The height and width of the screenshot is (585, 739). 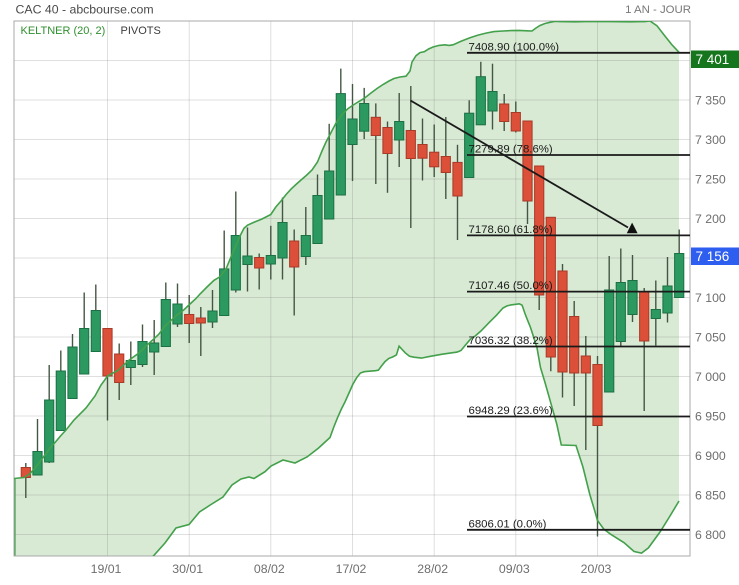 What do you see at coordinates (514, 569) in the screenshot?
I see `svg-text: 09/03` at bounding box center [514, 569].